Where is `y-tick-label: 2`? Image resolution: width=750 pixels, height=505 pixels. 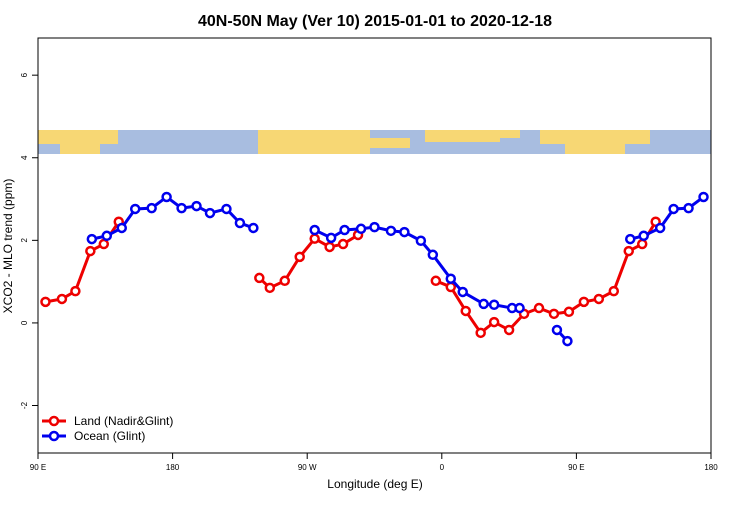
y-tick-label: 2 is located at coordinates (24, 240).